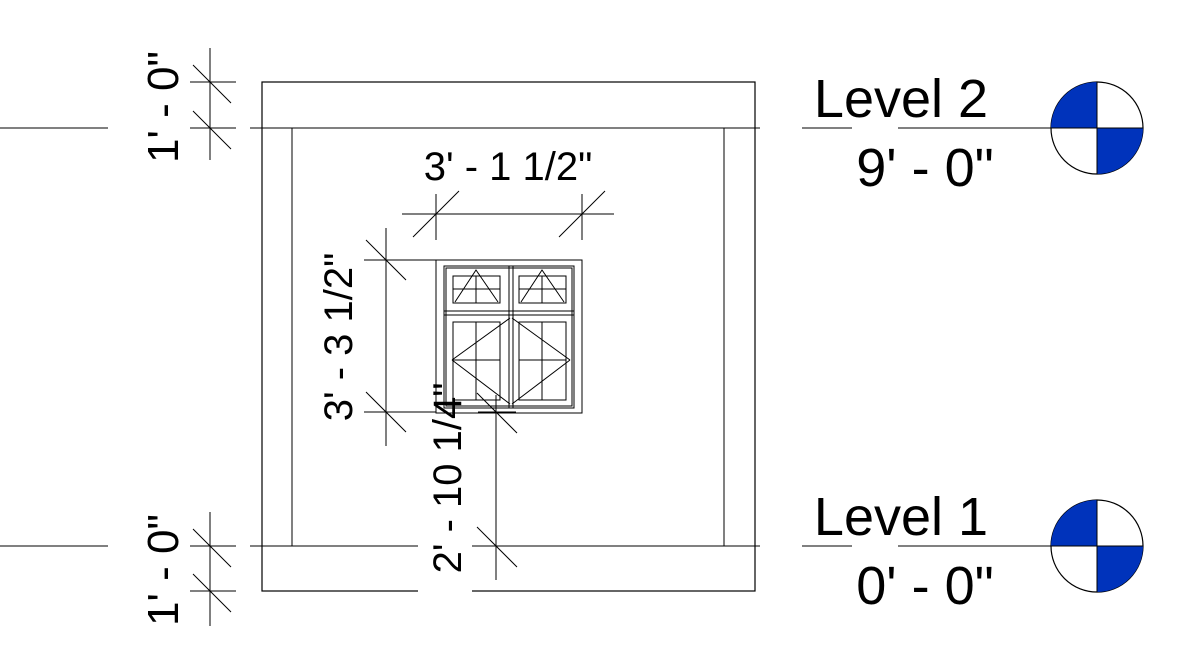  Describe the element at coordinates (979, 133) in the screenshot. I see `level-2-annotation: Level 2 9' - 0"` at that location.